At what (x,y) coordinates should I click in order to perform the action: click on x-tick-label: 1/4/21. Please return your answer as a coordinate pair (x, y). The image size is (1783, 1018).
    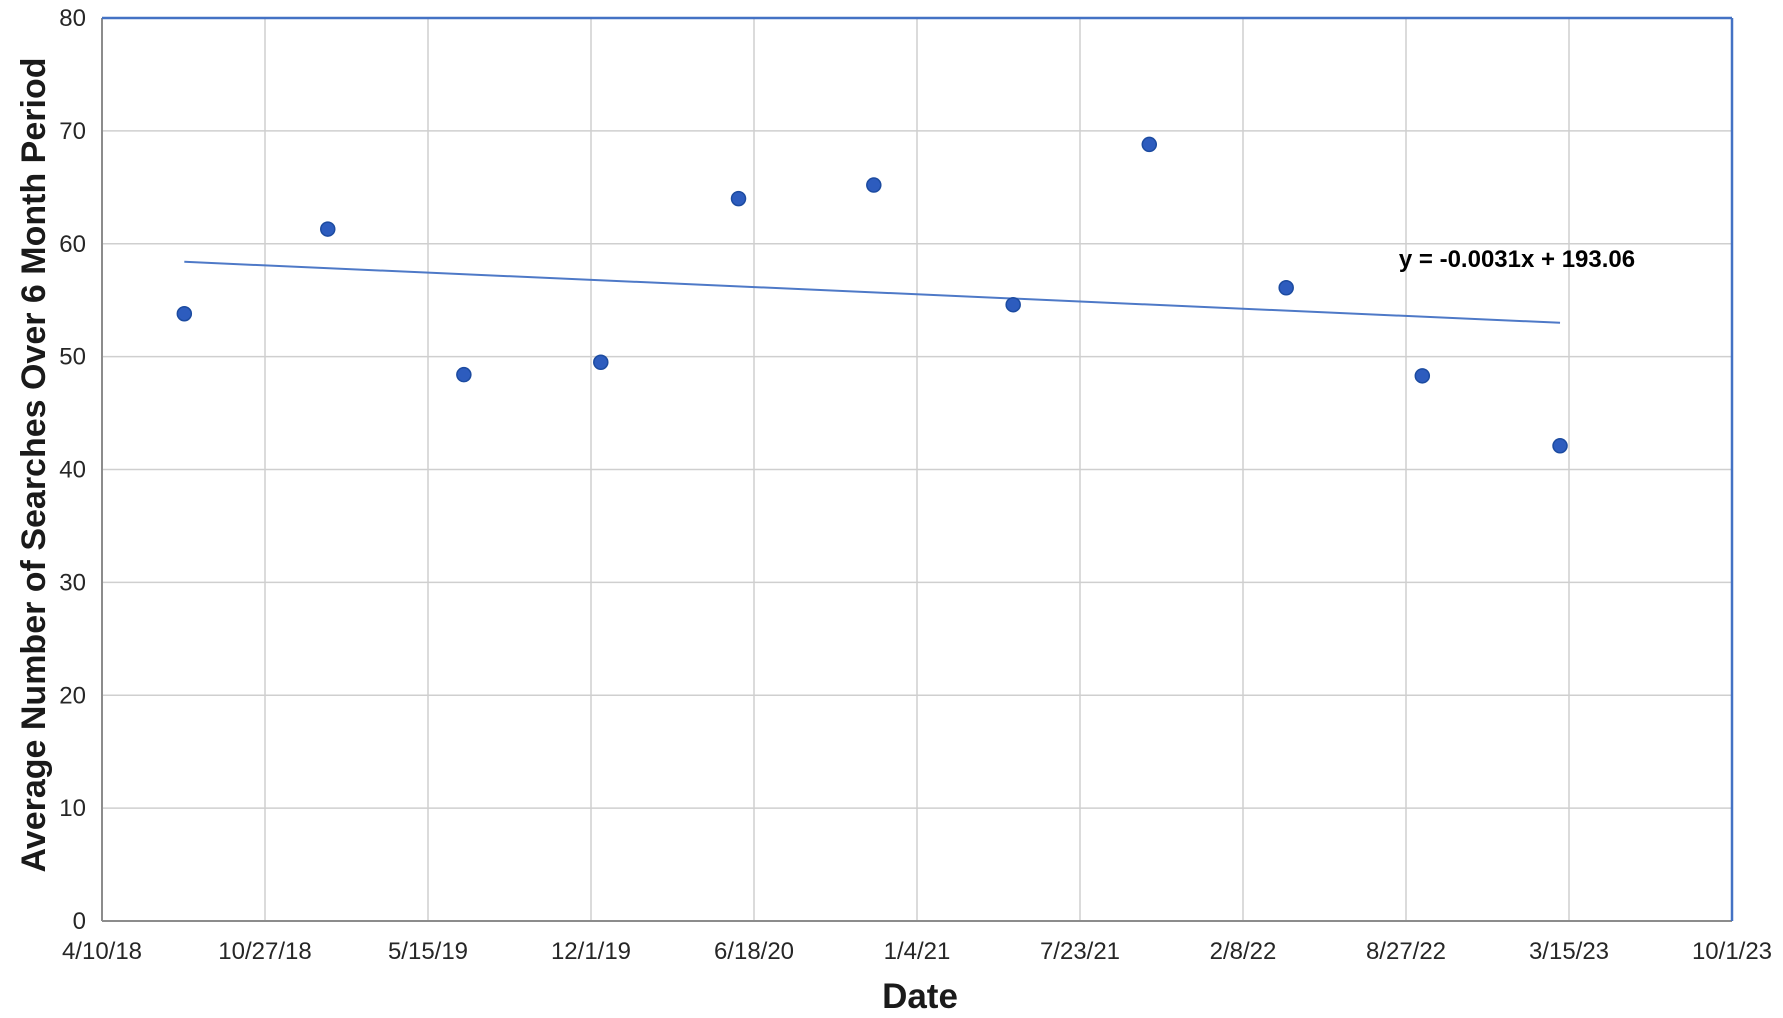
    Looking at the image, I should click on (917, 951).